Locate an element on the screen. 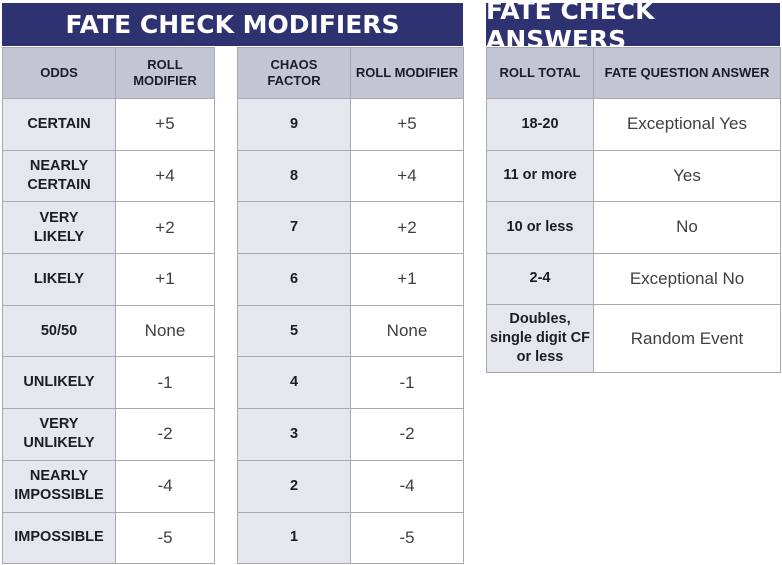 The height and width of the screenshot is (565, 782). table-row: IMPOSSIBLE -5 is located at coordinates (108, 538).